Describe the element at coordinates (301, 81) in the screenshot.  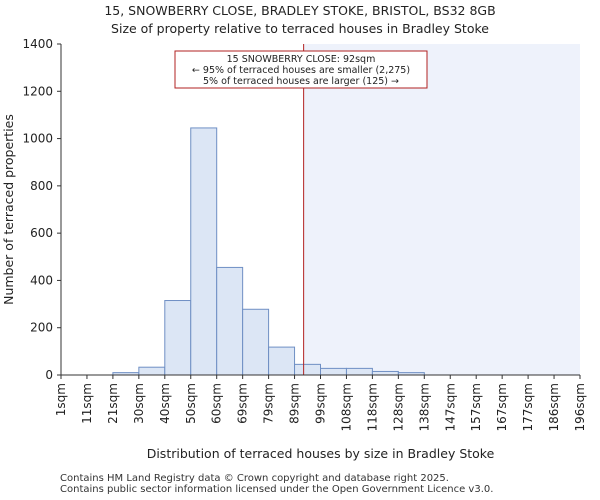
I see `annotation-line: 5% of terraced houses are larger (125) →` at that location.